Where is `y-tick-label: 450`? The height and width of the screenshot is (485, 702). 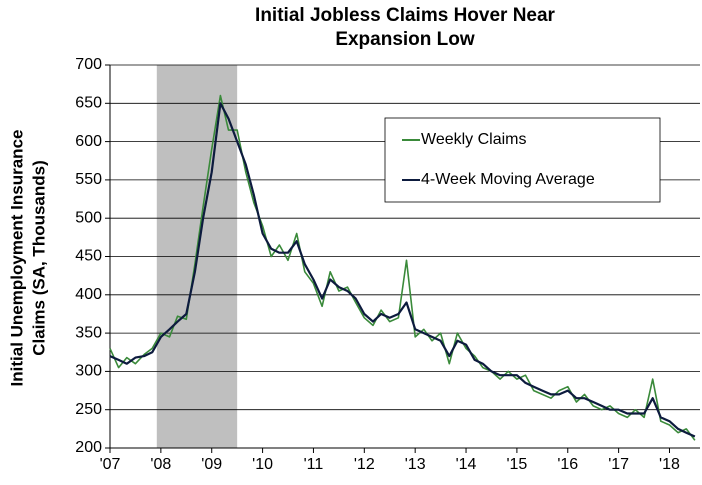 y-tick-label: 450 is located at coordinates (88, 256).